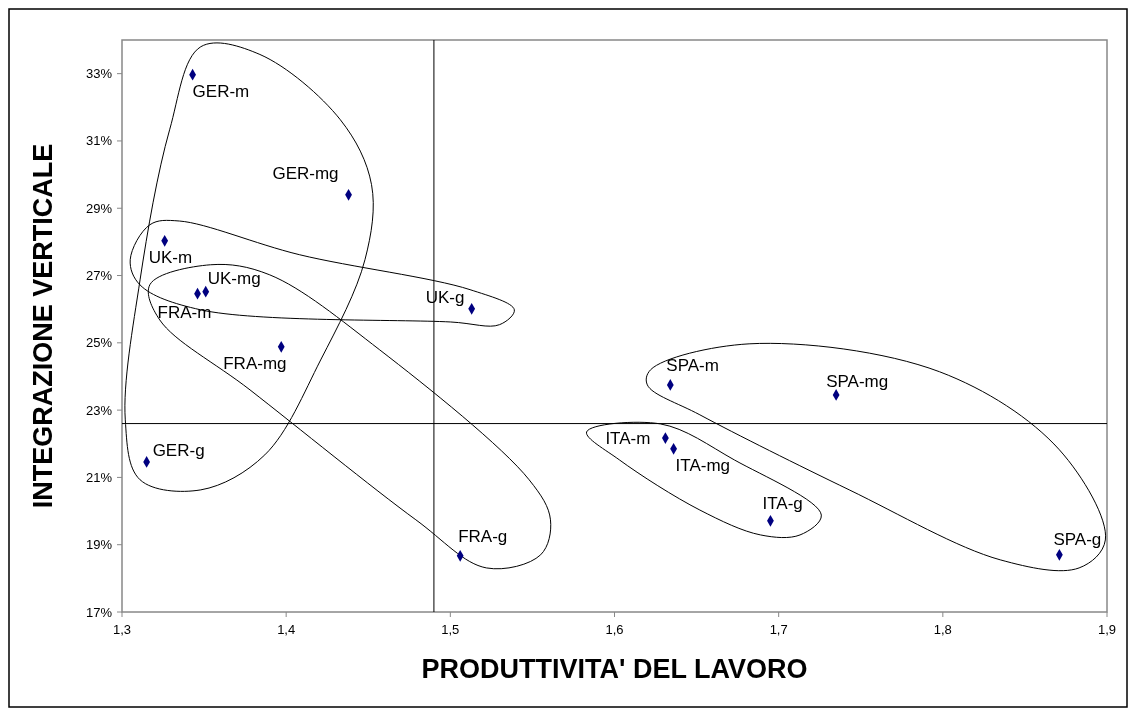 The image size is (1135, 713). What do you see at coordinates (1077, 539) in the screenshot?
I see `annotation: SPA-g` at bounding box center [1077, 539].